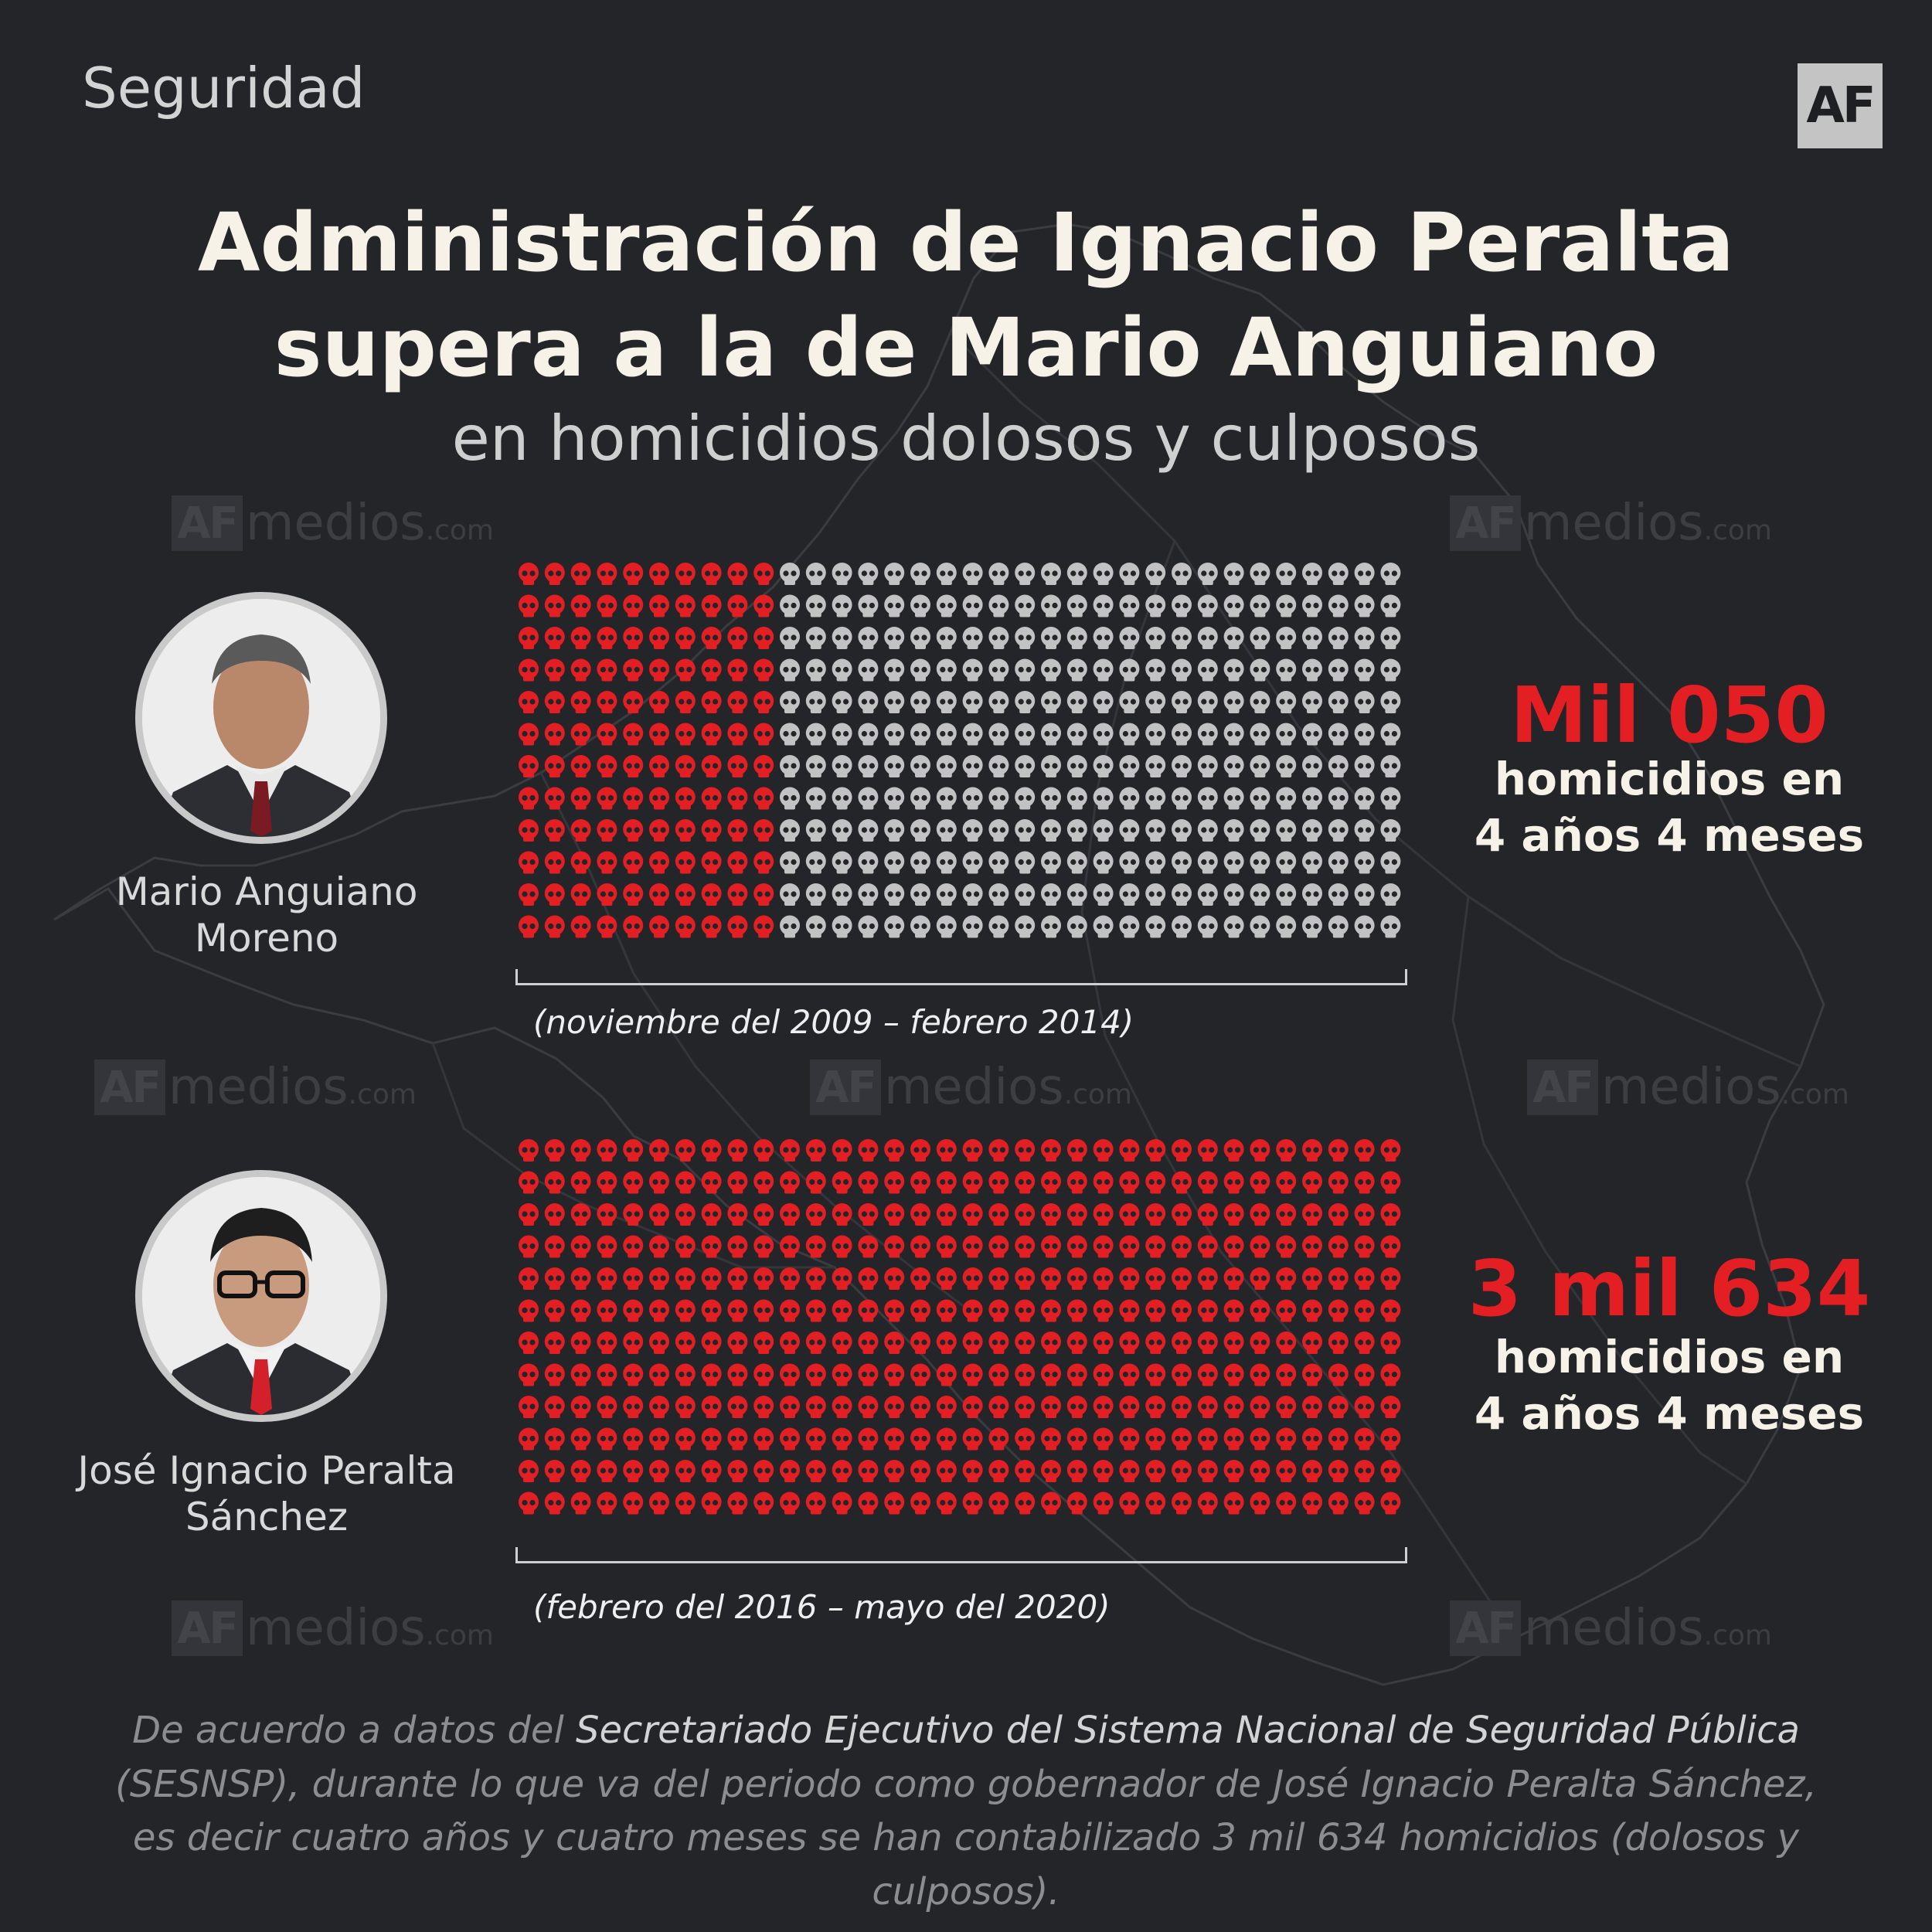 The width and height of the screenshot is (1932, 1932). Describe the element at coordinates (266, 915) in the screenshot. I see `person-name-anguiano: Mario Anguiano Moreno` at that location.